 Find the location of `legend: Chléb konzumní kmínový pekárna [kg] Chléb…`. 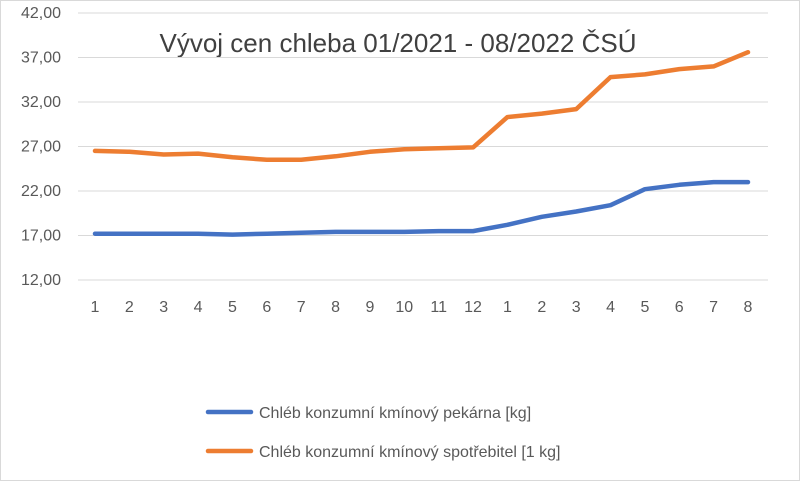

legend: Chléb konzumní kmínový pekárna [kg] Chléb… is located at coordinates (382, 433).